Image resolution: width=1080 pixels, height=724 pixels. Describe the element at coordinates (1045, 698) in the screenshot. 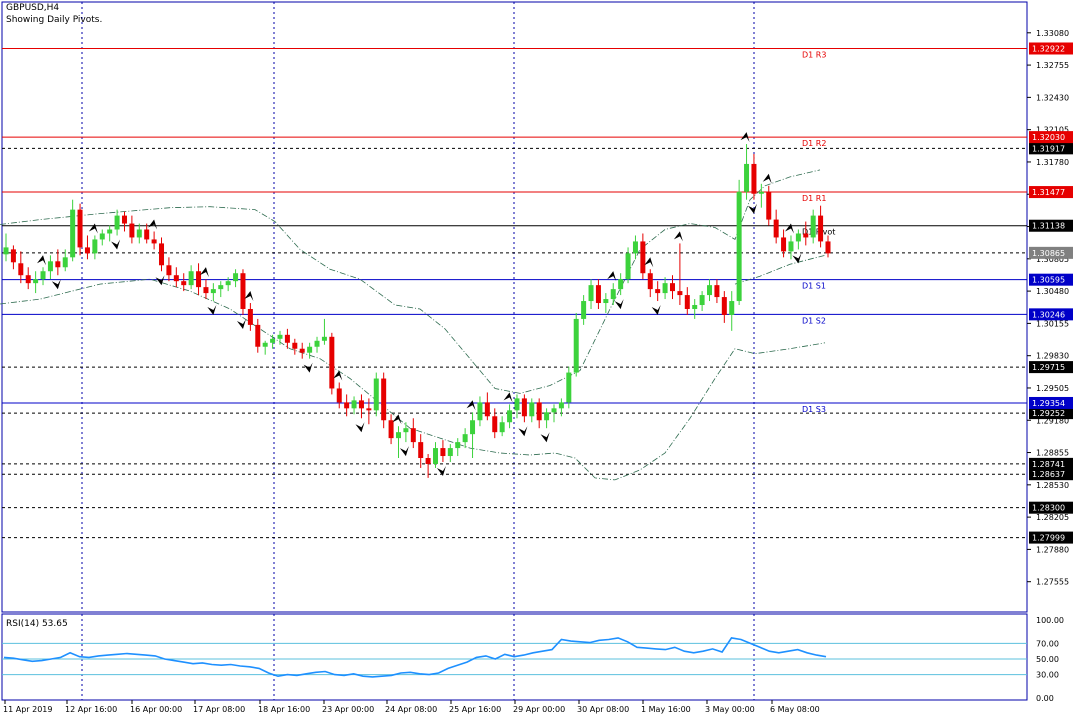

I see `rsi-axis-label: 0.00` at that location.